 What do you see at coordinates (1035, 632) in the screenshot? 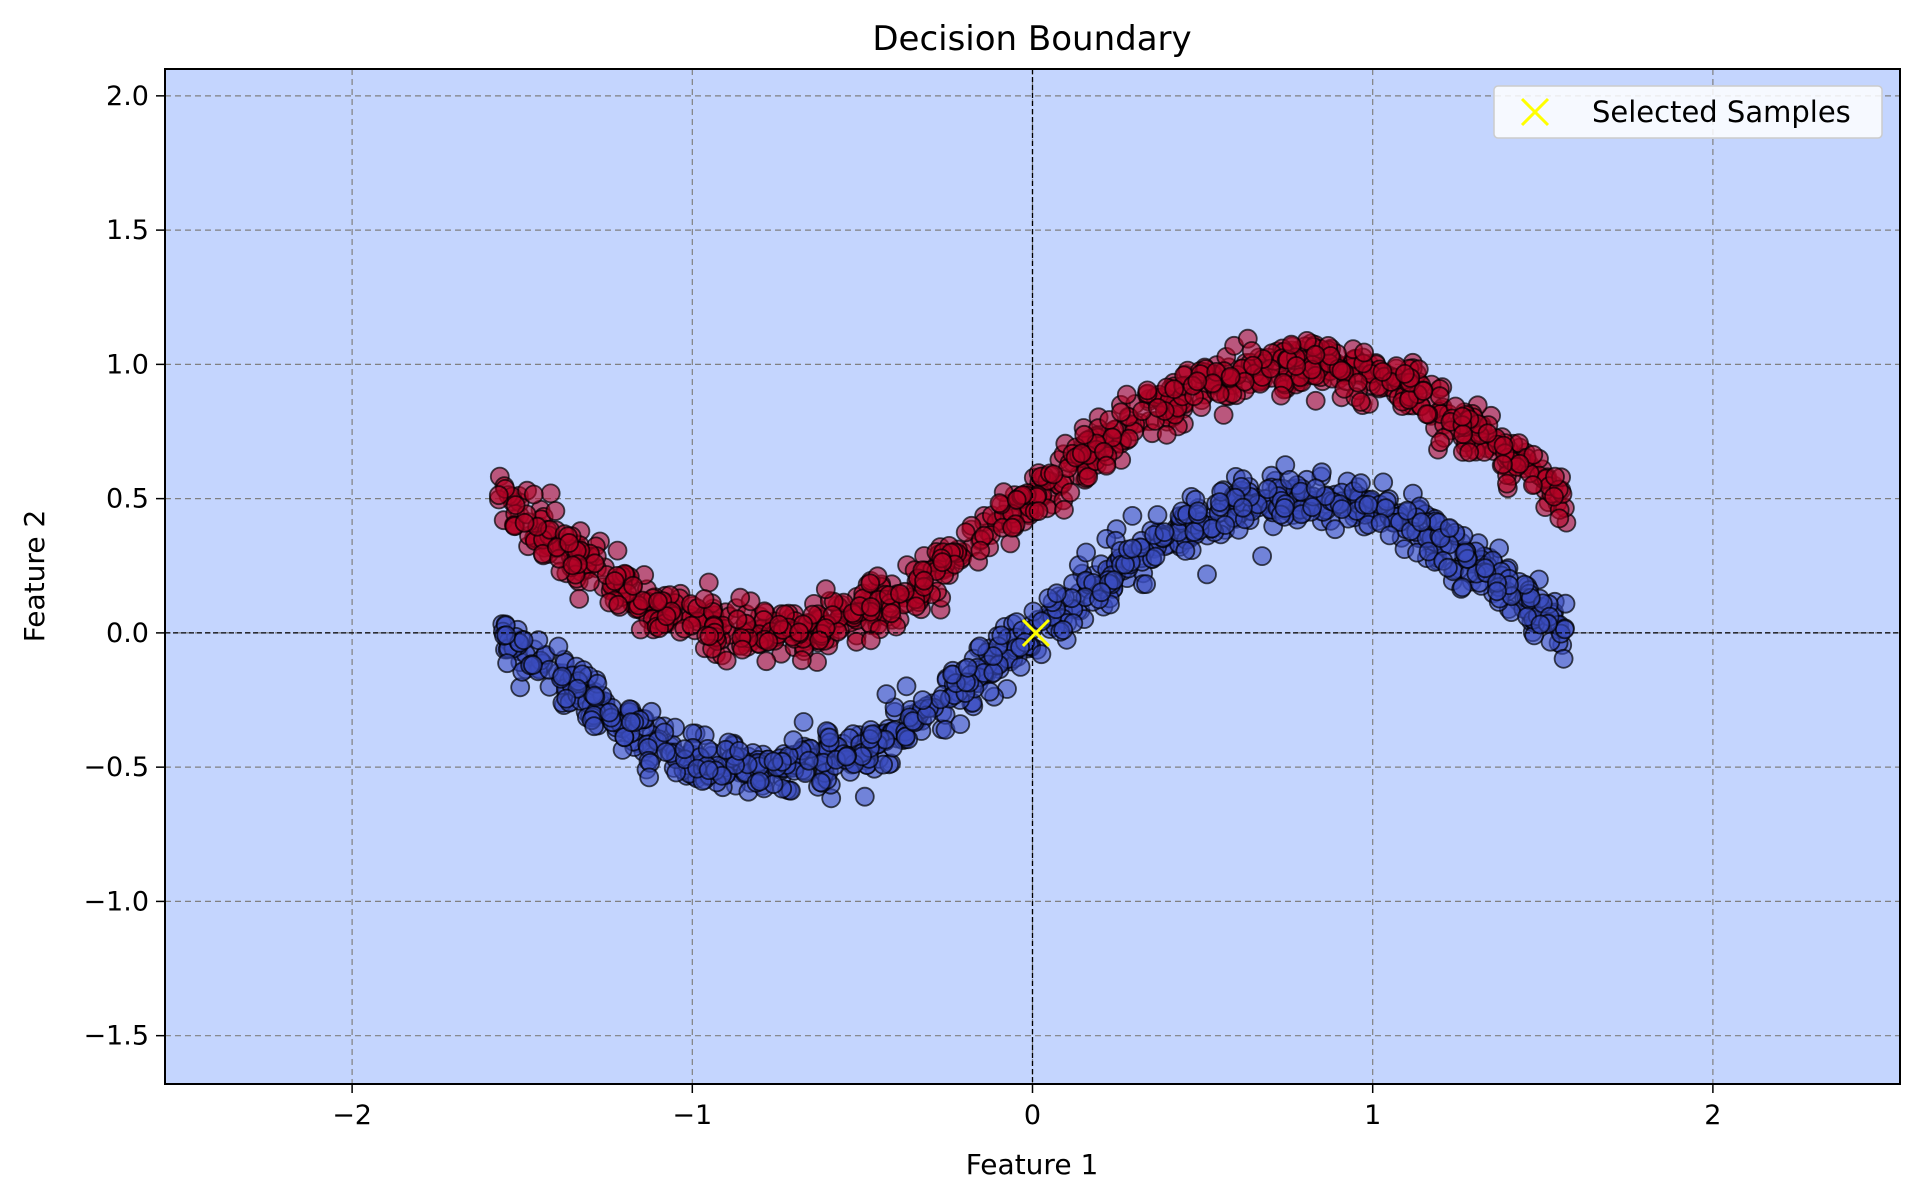
I see `selected-sample-marker` at bounding box center [1035, 632].